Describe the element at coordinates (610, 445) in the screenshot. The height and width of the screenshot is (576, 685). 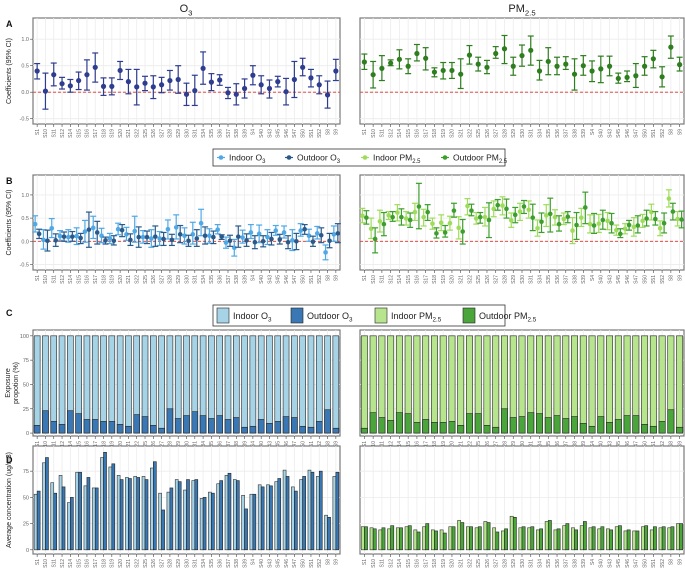
I see `x-tick-label: S43` at that location.